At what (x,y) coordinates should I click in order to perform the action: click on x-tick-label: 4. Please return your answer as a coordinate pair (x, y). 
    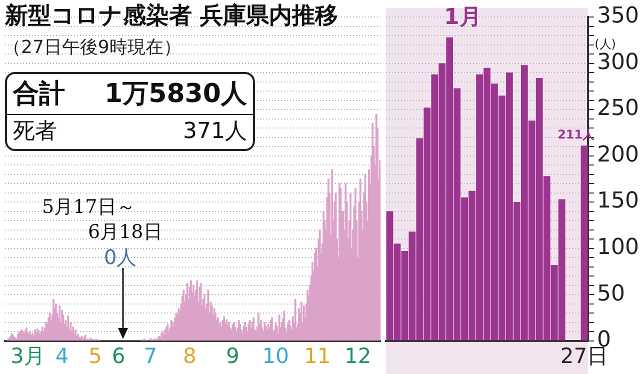
    Looking at the image, I should click on (62, 356).